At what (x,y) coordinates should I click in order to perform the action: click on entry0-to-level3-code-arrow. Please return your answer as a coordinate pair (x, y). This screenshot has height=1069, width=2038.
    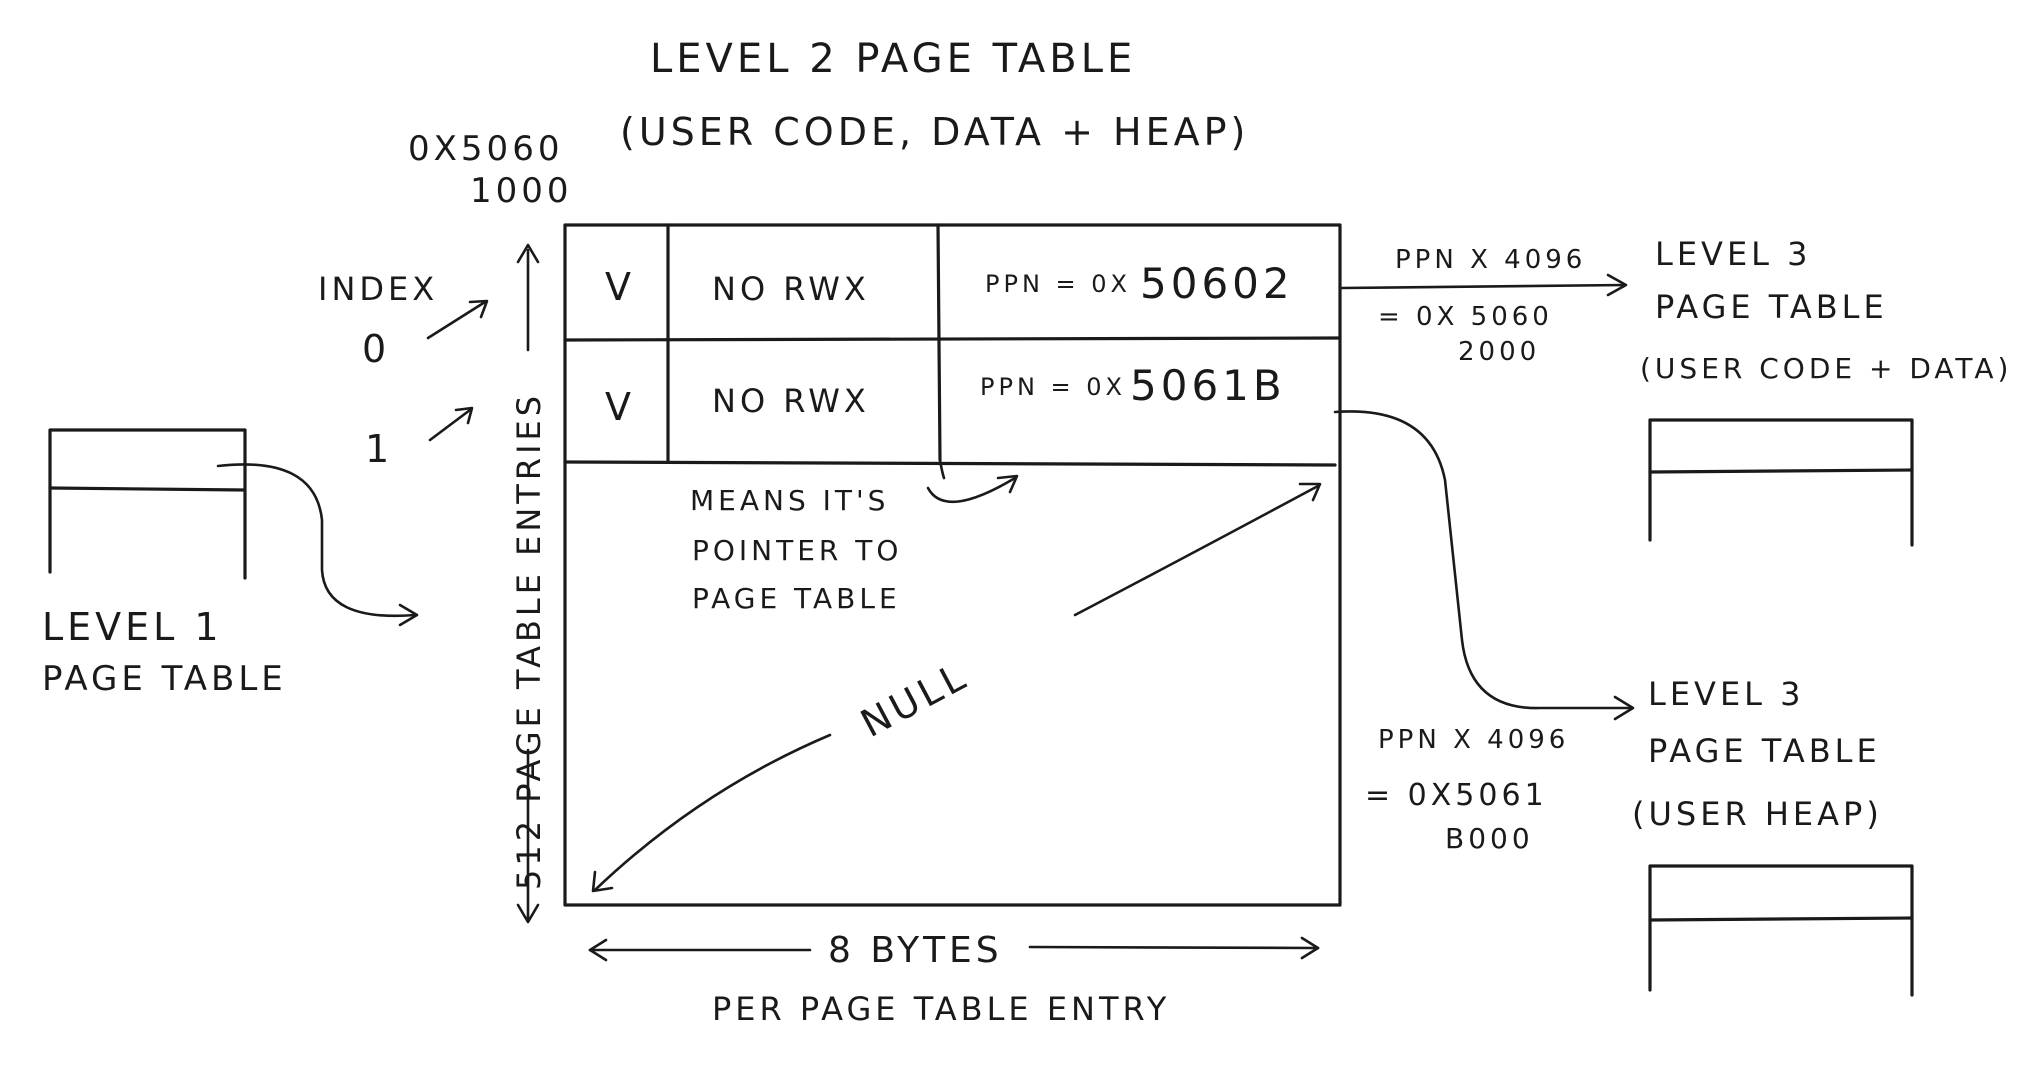
    Looking at the image, I should click on (1484, 285).